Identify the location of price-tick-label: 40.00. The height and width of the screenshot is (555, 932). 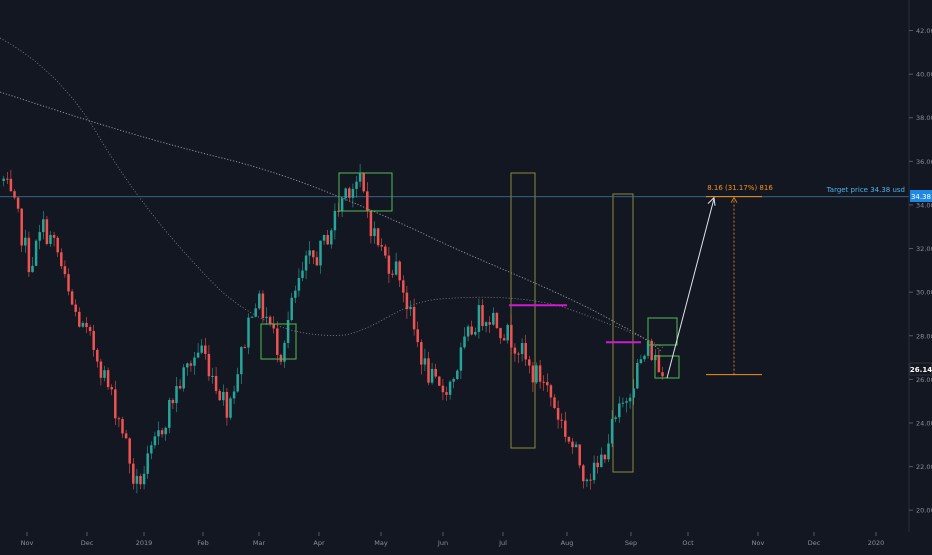
(924, 75).